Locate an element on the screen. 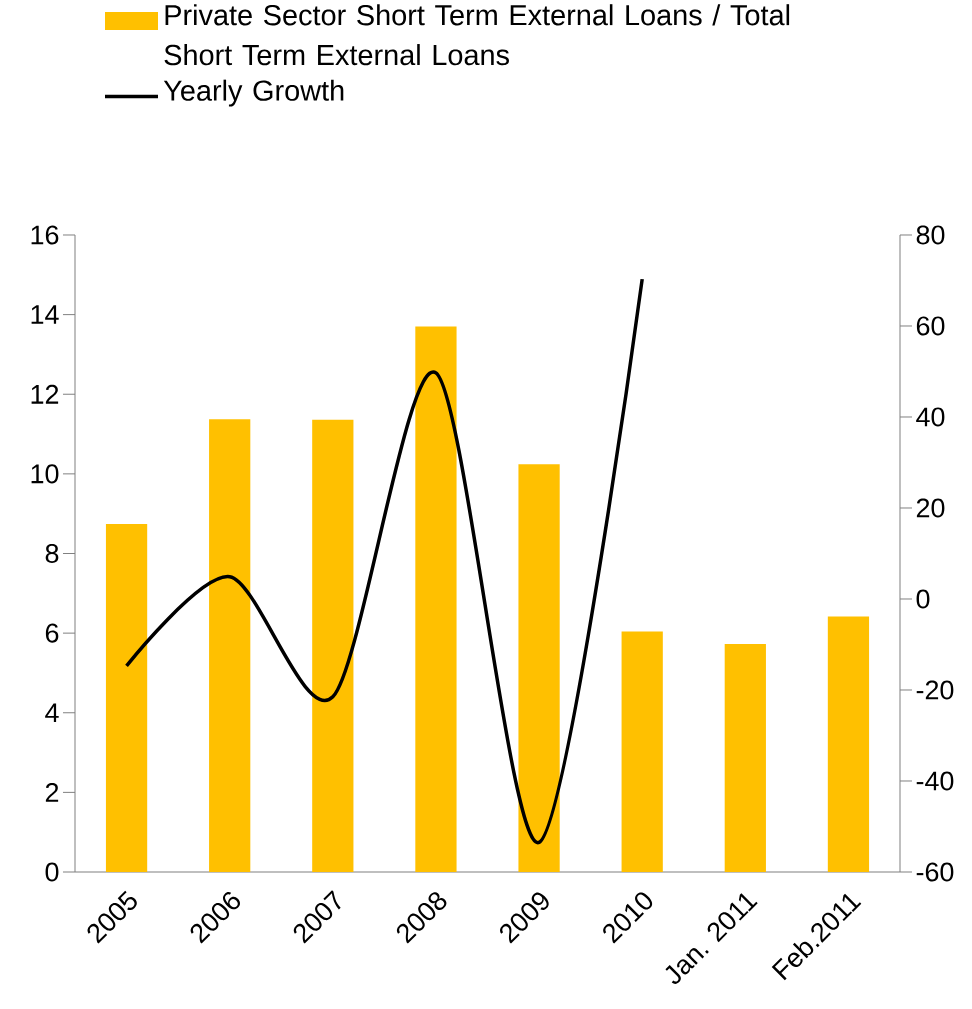  legend-label: Yearly Growth is located at coordinates (253, 93).